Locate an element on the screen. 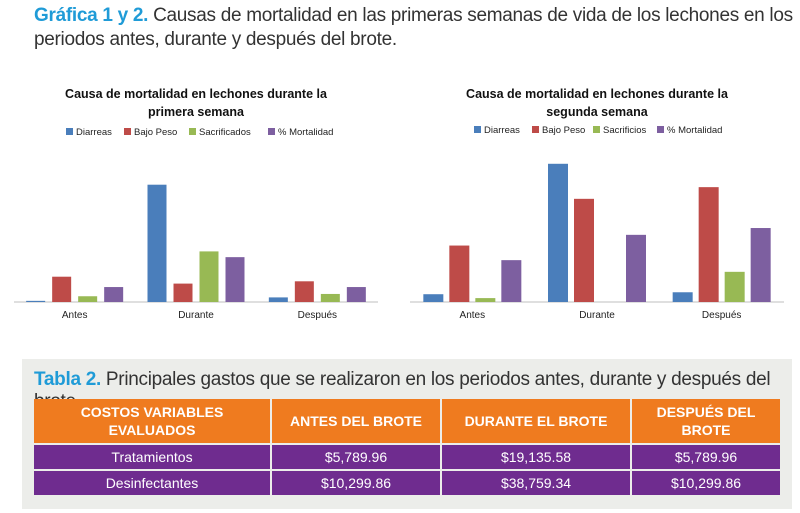 The width and height of the screenshot is (800, 513). legend-label: Sacrificados is located at coordinates (225, 132).